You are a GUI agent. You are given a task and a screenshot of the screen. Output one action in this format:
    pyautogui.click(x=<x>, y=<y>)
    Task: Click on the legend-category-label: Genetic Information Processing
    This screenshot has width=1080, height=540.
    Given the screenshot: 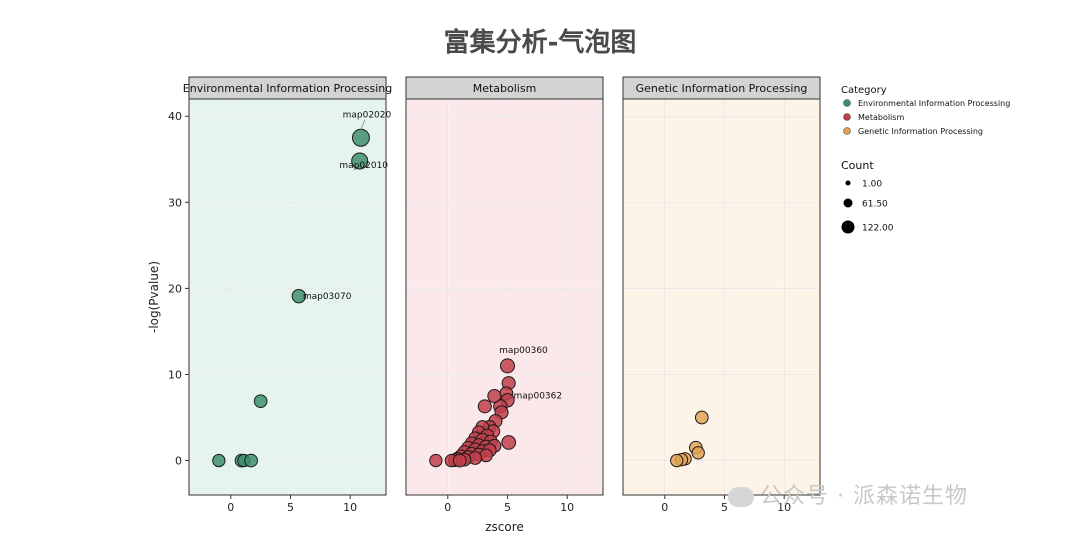 What is the action you would take?
    pyautogui.click(x=920, y=131)
    